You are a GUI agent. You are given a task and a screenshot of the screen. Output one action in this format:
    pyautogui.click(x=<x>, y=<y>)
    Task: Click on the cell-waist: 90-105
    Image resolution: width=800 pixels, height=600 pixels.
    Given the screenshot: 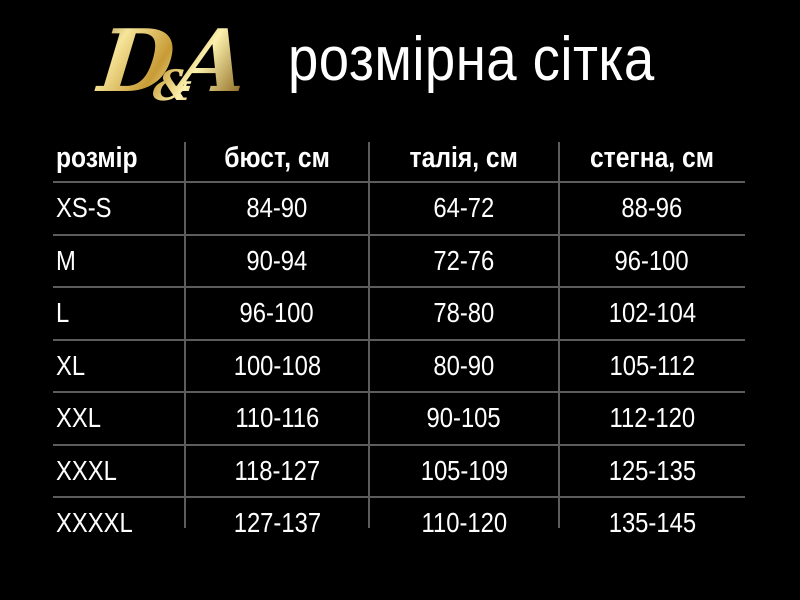 What is the action you would take?
    pyautogui.click(x=464, y=418)
    